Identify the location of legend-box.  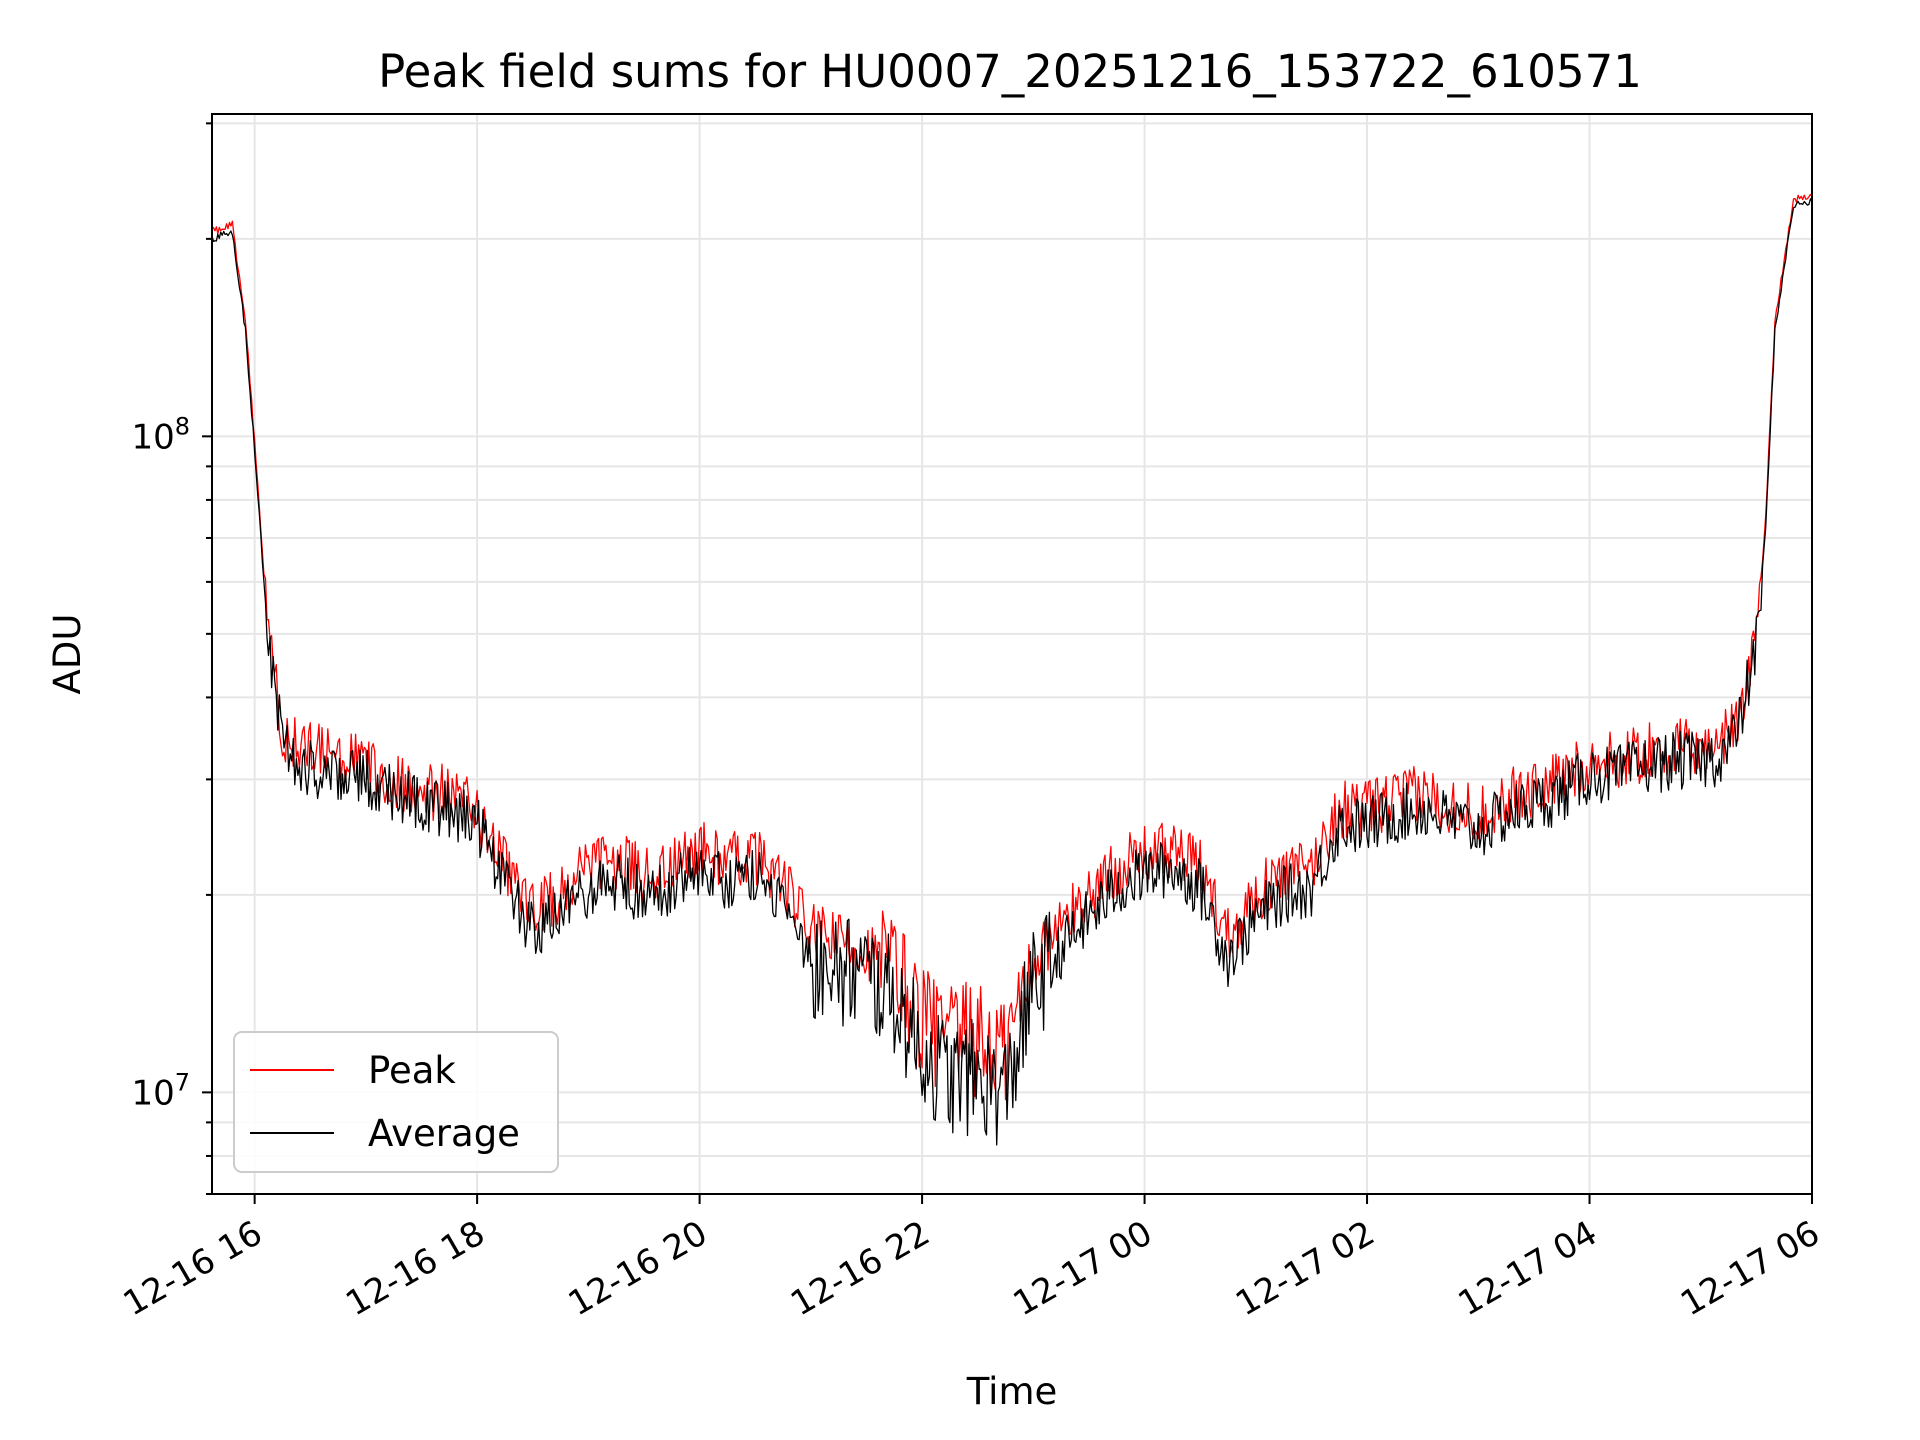
(396, 1102).